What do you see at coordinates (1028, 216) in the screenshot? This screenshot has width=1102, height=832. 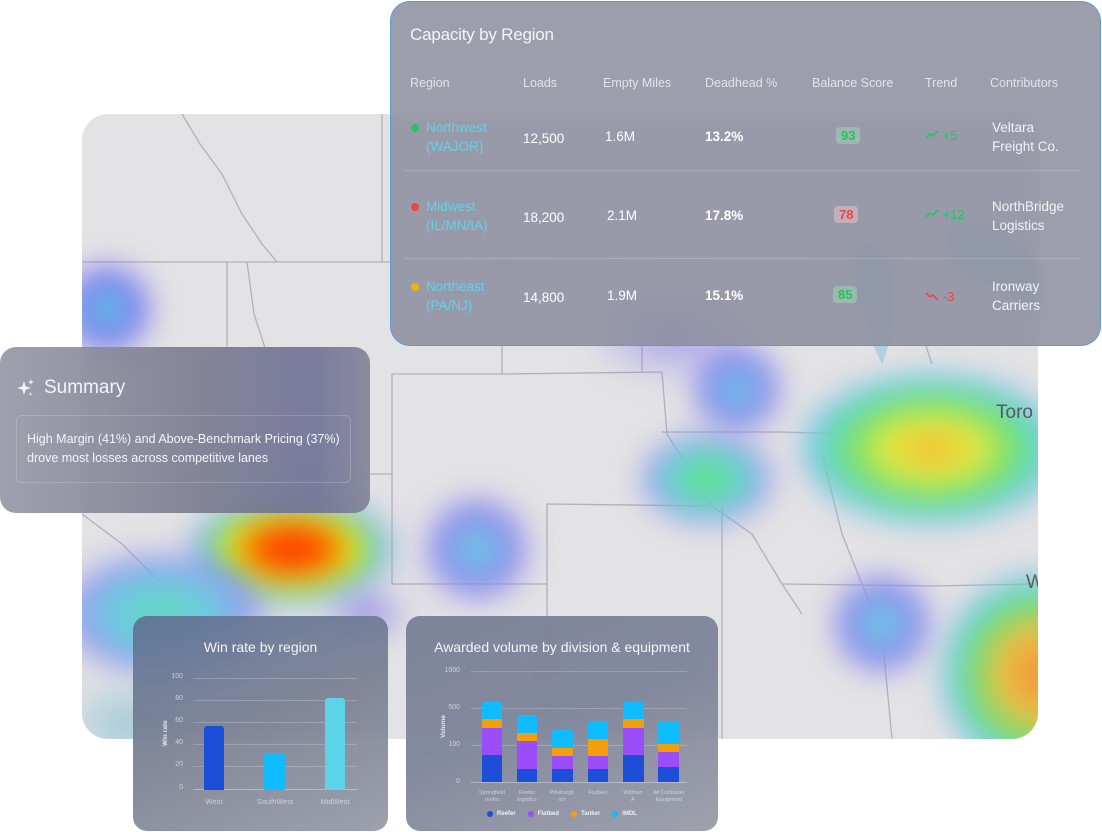 I see `contributors-value: NorthBridge Logistics` at bounding box center [1028, 216].